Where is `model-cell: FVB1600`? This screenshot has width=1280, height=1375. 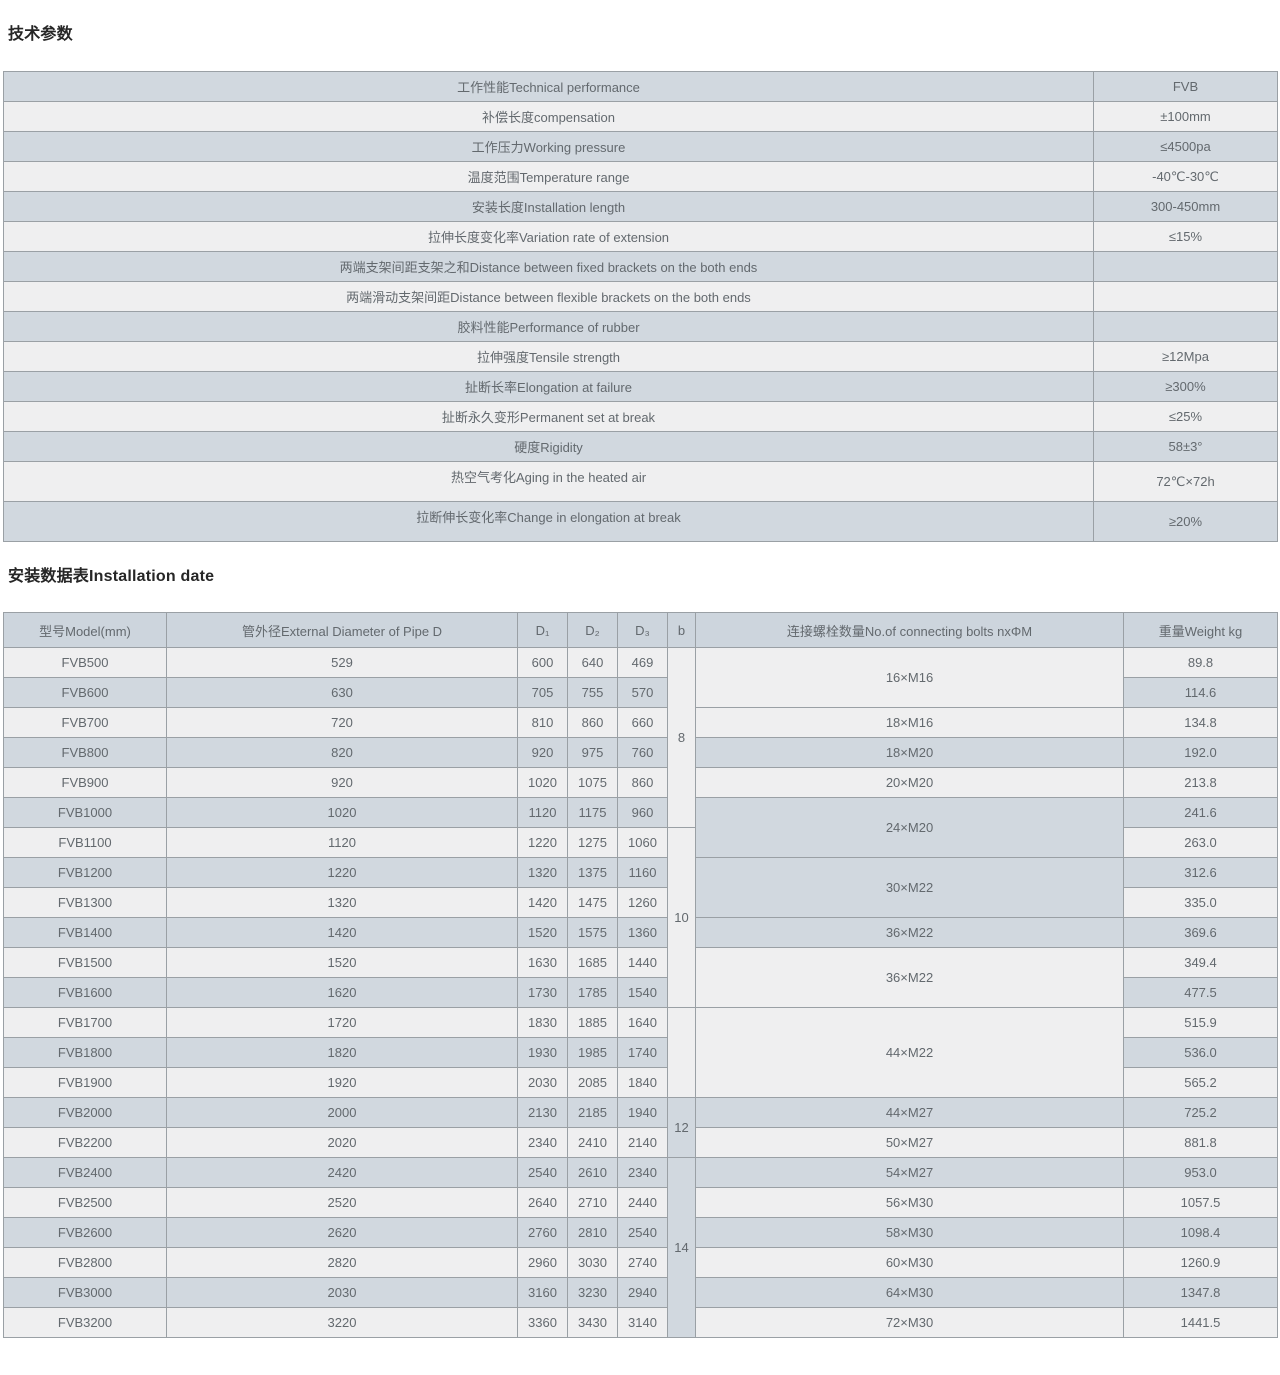
model-cell: FVB1600 is located at coordinates (85, 992).